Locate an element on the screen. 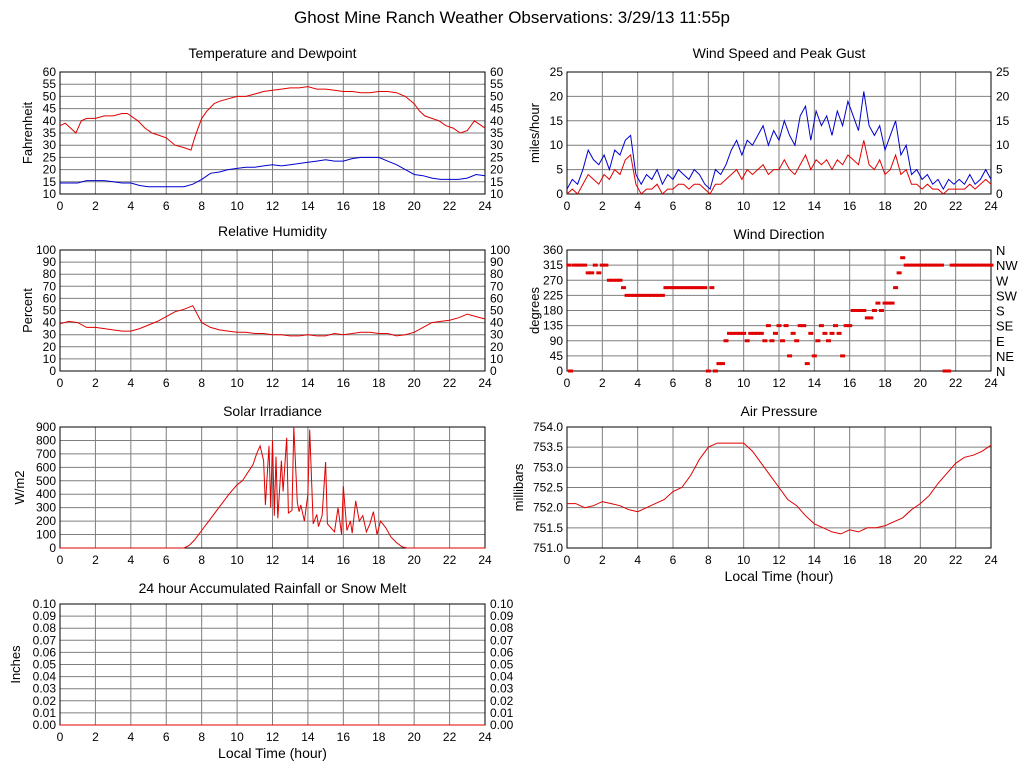  wind-speed-y-tick-label: 25 is located at coordinates (557, 72).